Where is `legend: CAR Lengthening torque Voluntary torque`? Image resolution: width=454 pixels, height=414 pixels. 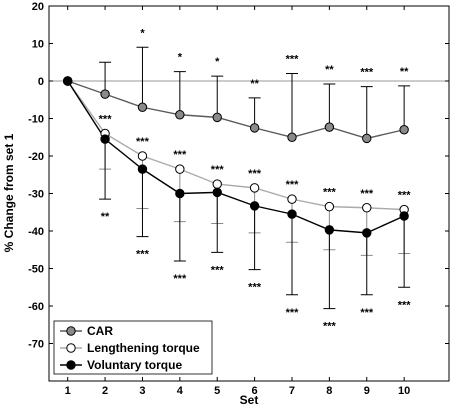
legend: CAR Lengthening torque Voluntary torque is located at coordinates (133, 347).